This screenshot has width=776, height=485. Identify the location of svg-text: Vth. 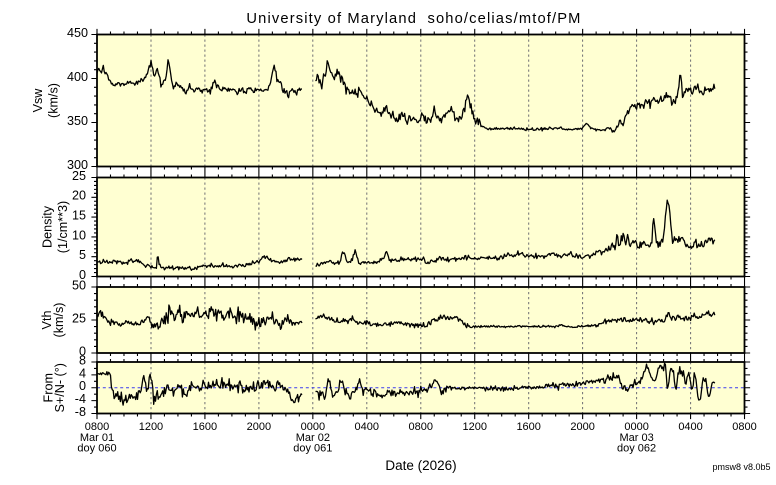
(47, 320).